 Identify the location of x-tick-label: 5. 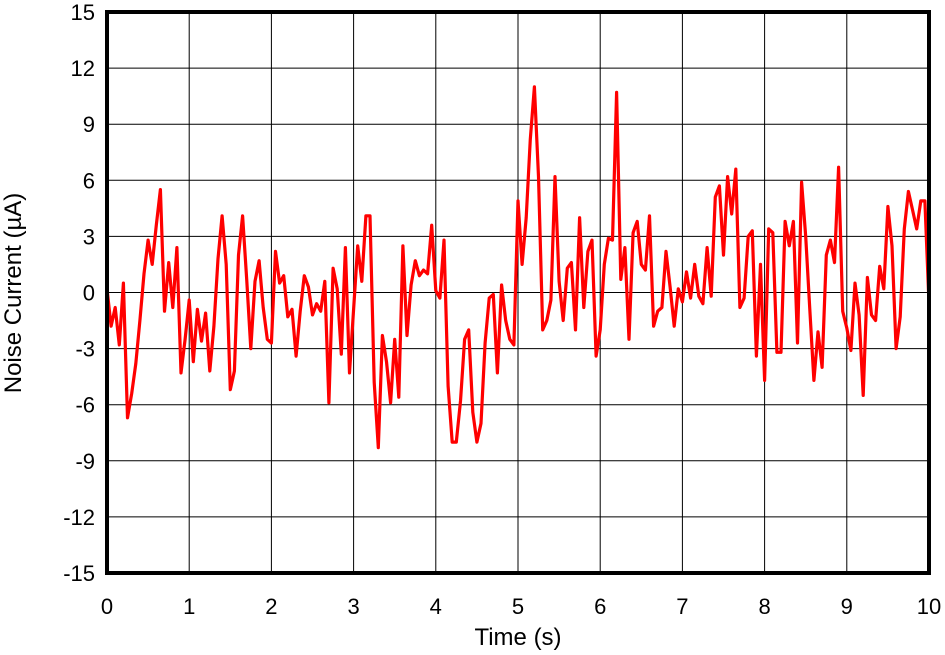
(518, 606).